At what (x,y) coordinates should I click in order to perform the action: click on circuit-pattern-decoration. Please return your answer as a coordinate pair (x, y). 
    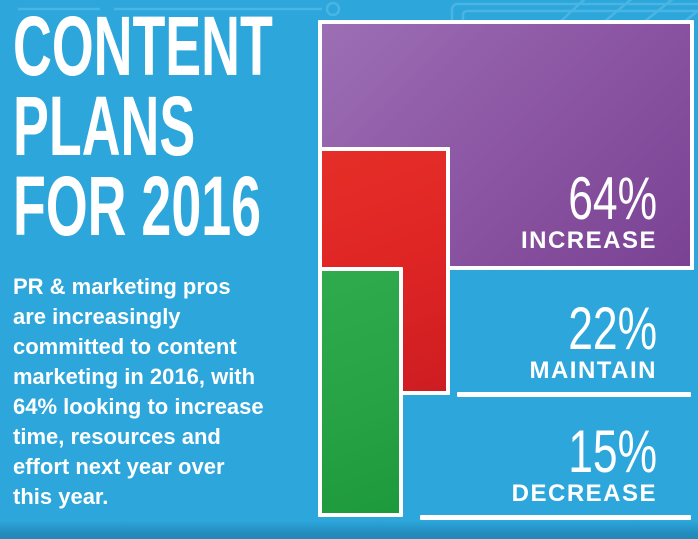
    Looking at the image, I should click on (358, 11).